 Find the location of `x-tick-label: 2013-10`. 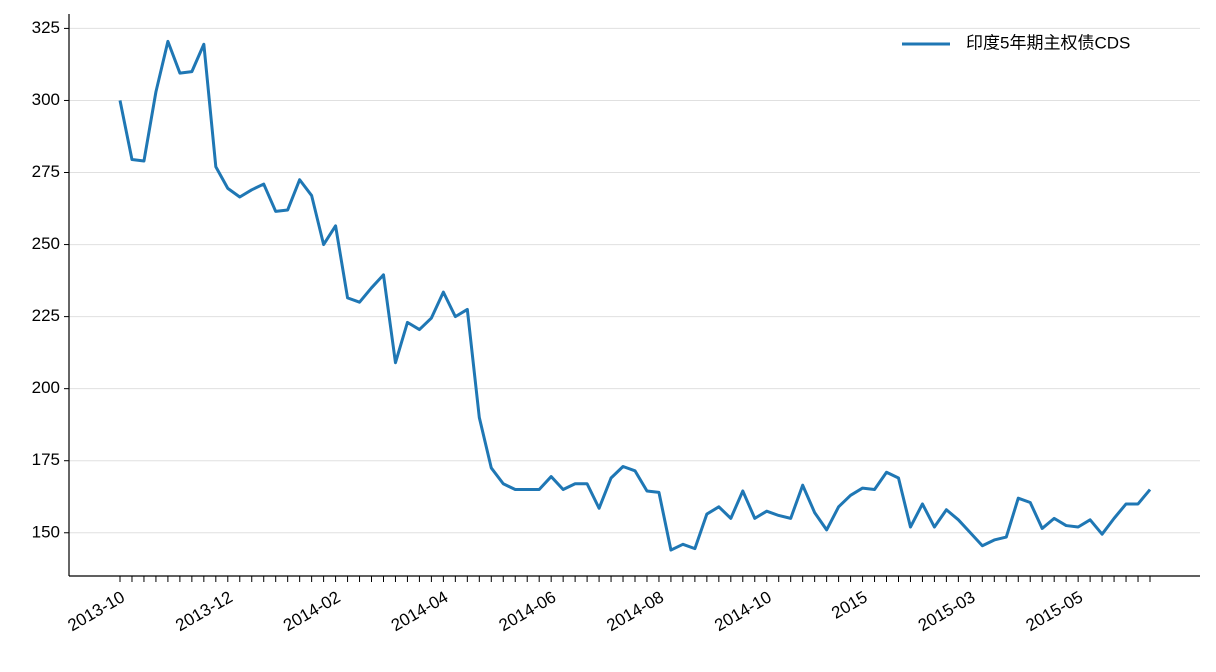

x-tick-label: 2013-10 is located at coordinates (96, 611).